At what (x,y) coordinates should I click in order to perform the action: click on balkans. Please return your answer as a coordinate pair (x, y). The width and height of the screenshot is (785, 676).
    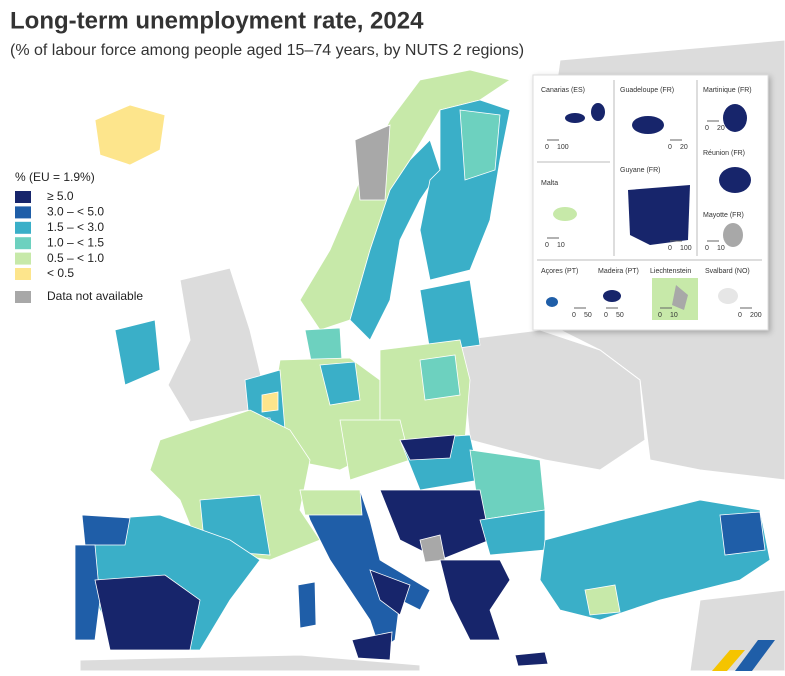
    Looking at the image, I should click on (435, 525).